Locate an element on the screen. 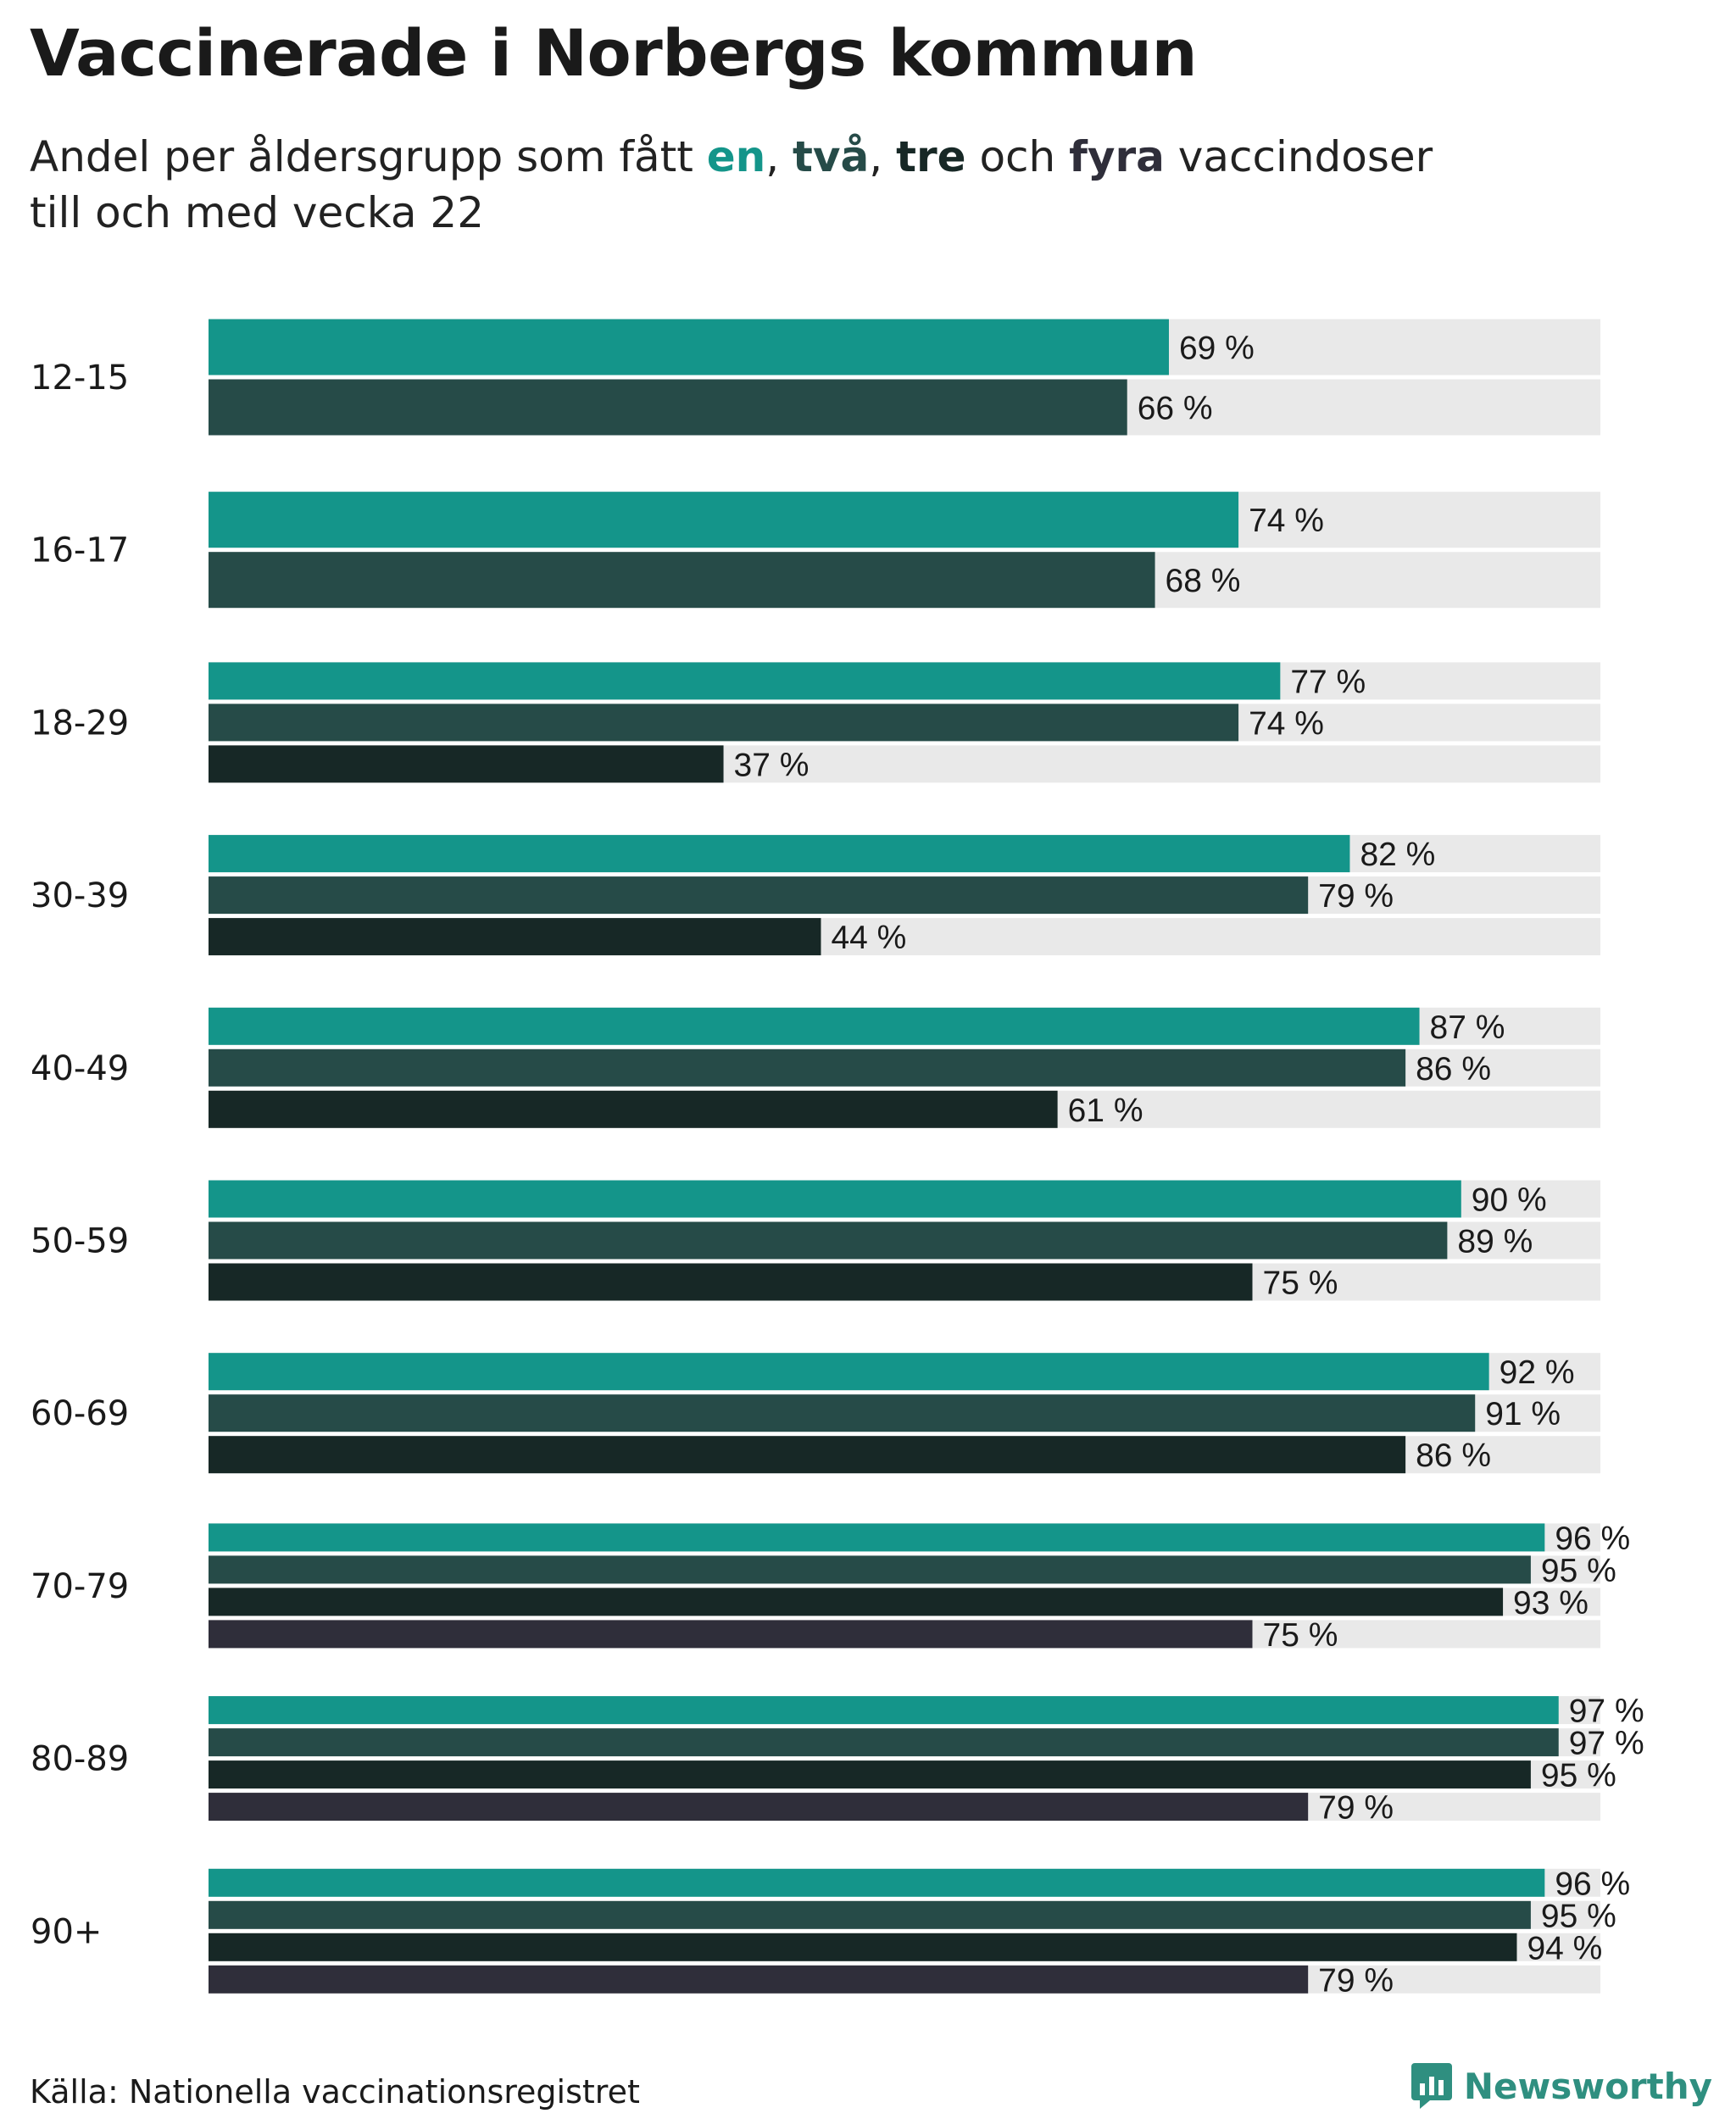  legend-fyra: fyra is located at coordinates (1117, 157).